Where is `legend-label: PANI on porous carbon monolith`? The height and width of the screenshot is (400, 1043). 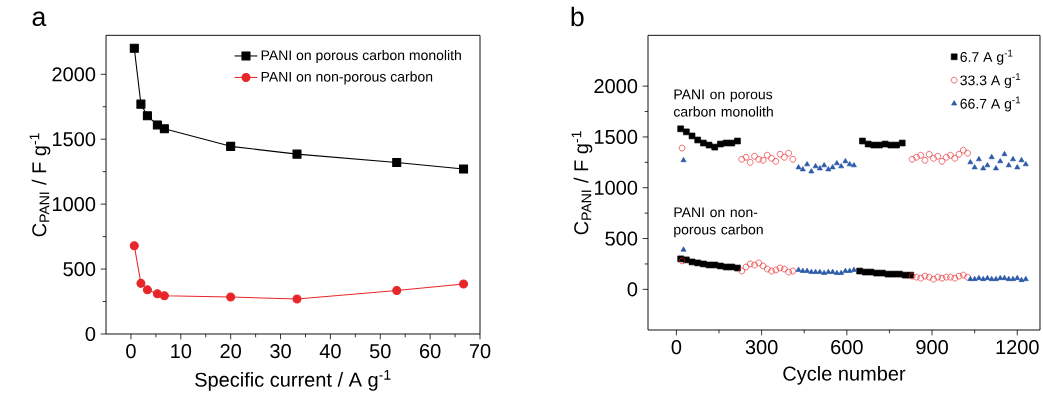 legend-label: PANI on porous carbon monolith is located at coordinates (361, 56).